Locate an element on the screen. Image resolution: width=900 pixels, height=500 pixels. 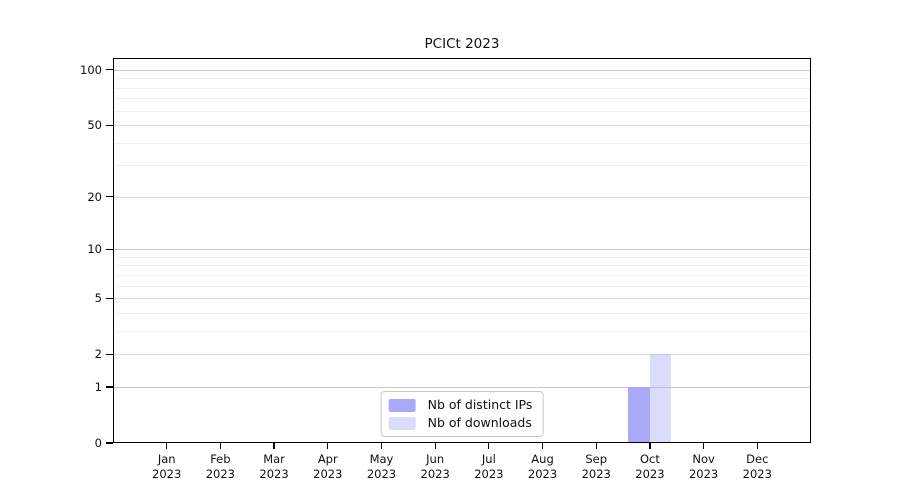
x-tick-label: Aug 2023 is located at coordinates (543, 467).